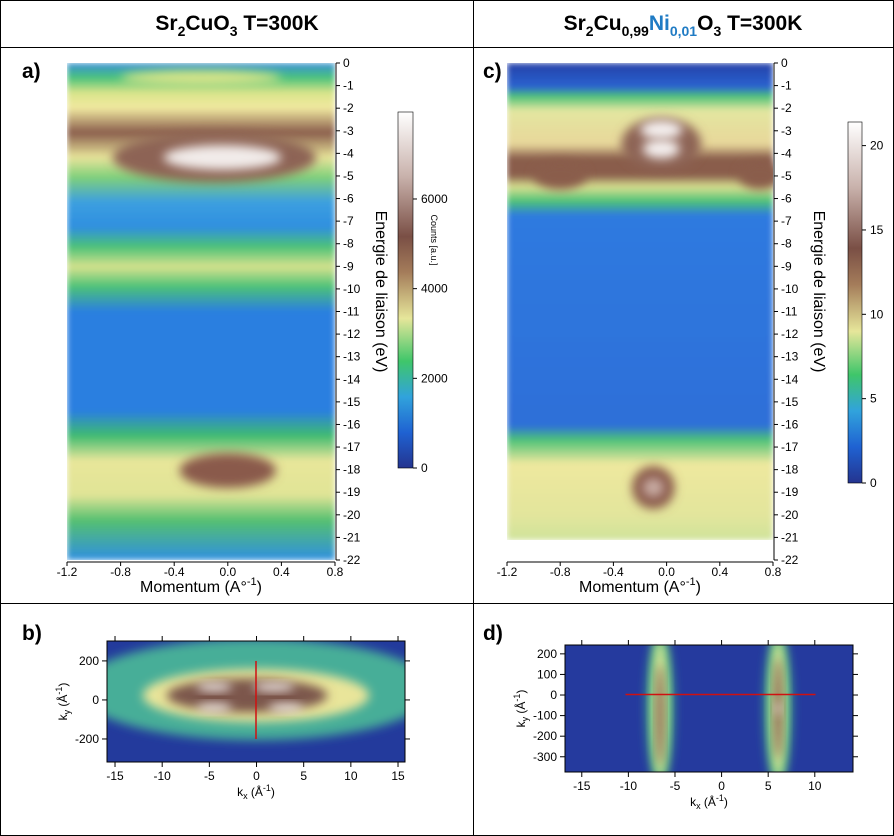 This screenshot has width=894, height=836. Describe the element at coordinates (434, 378) in the screenshot. I see `colorbar-tick-label: 2000` at that location.